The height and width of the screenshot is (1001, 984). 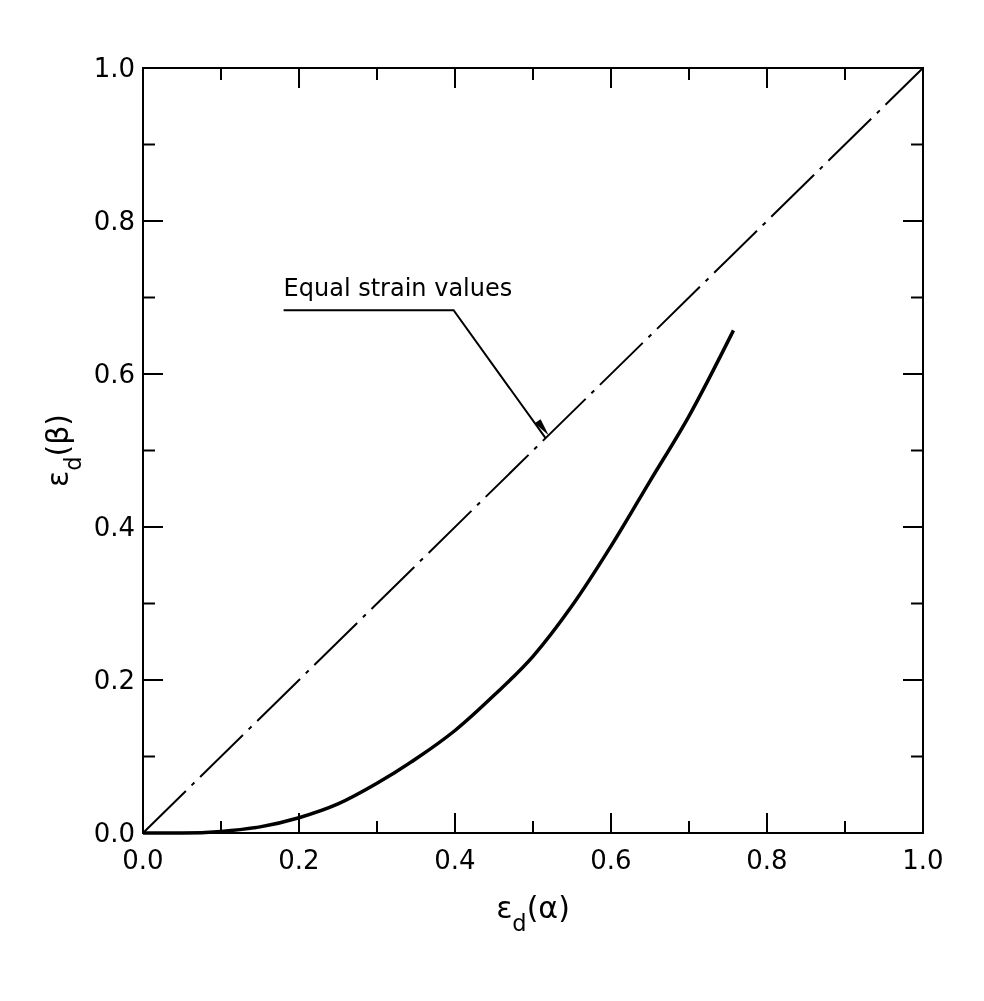 I want to click on x-axis-title: ε$_{d}$(α), so click(x=533, y=913).